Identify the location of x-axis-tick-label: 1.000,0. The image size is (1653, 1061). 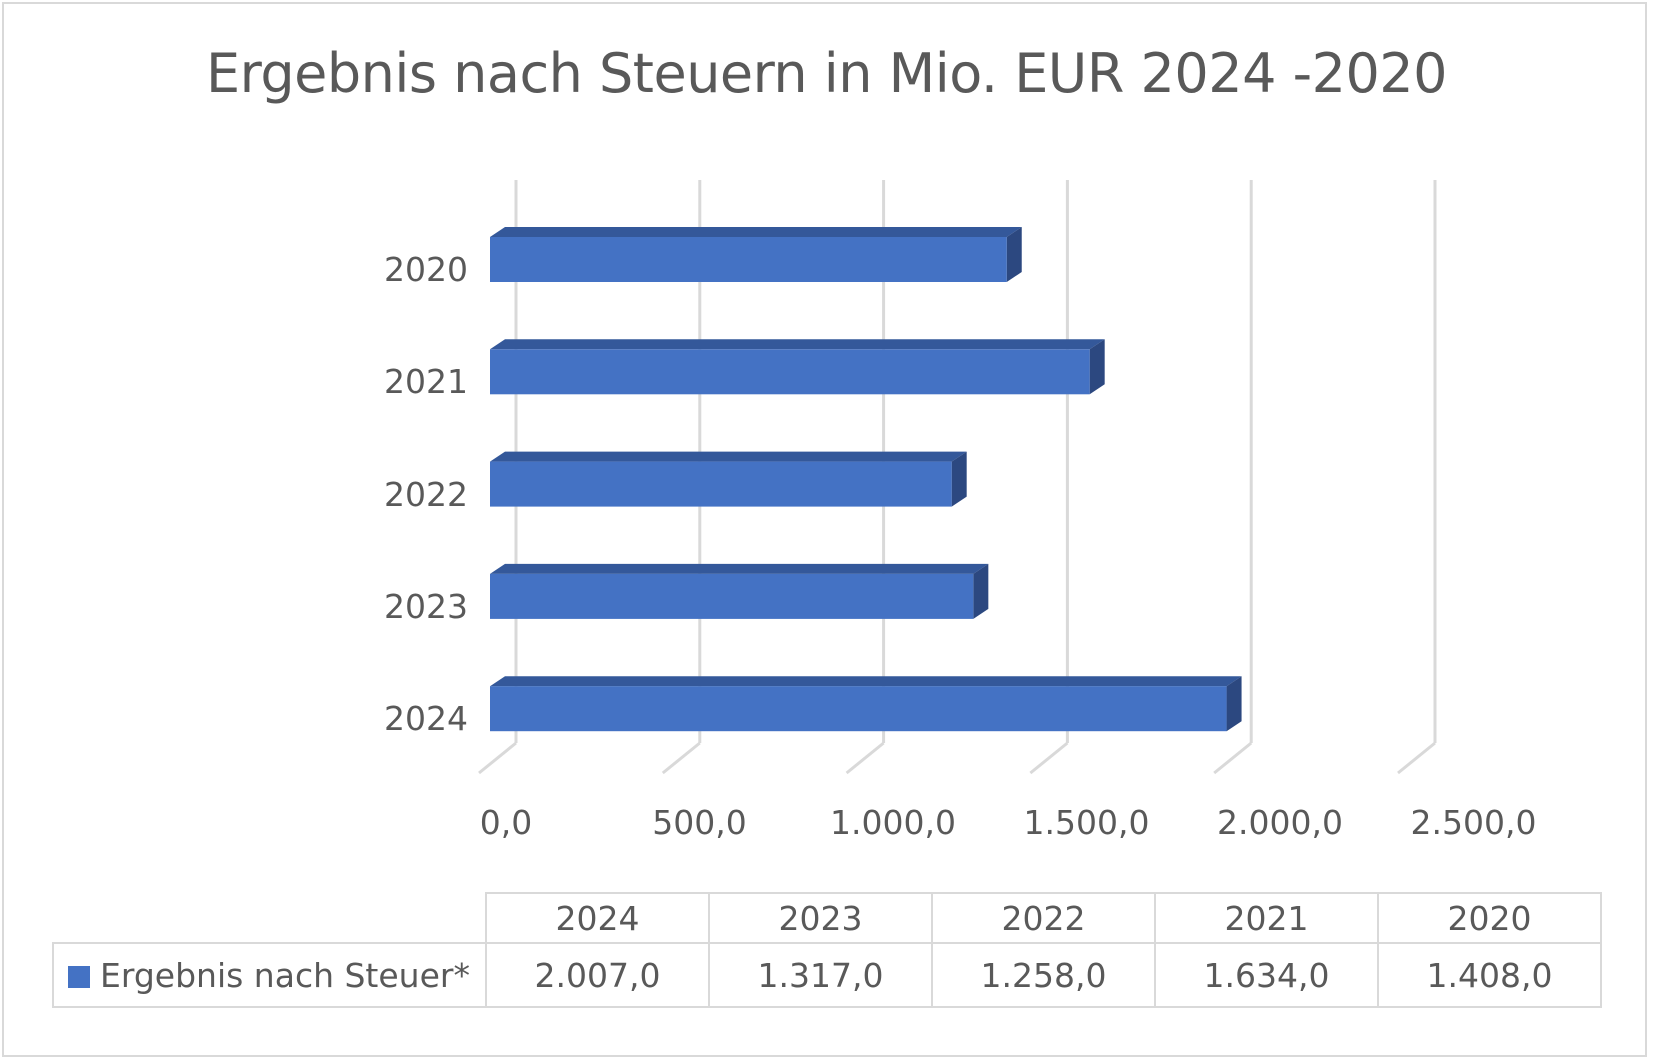
(893, 822).